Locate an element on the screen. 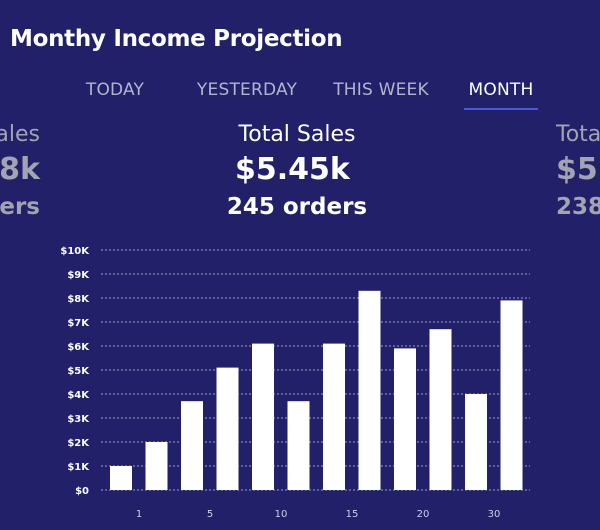 Image resolution: width=600 pixels, height=530 pixels. y-tick-label: $8K is located at coordinates (78, 299).